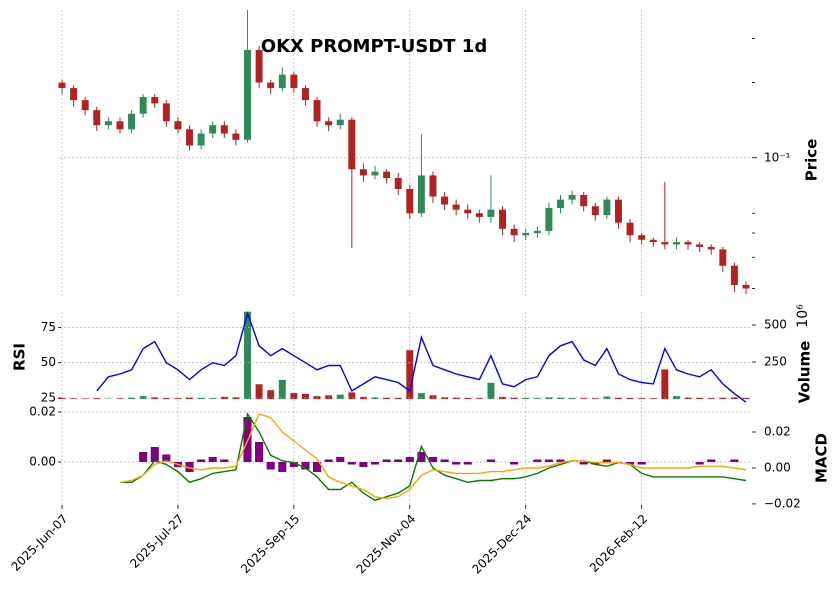 This screenshot has height=598, width=840. What do you see at coordinates (20, 357) in the screenshot?
I see `rsi-axis-label: RSI` at bounding box center [20, 357].